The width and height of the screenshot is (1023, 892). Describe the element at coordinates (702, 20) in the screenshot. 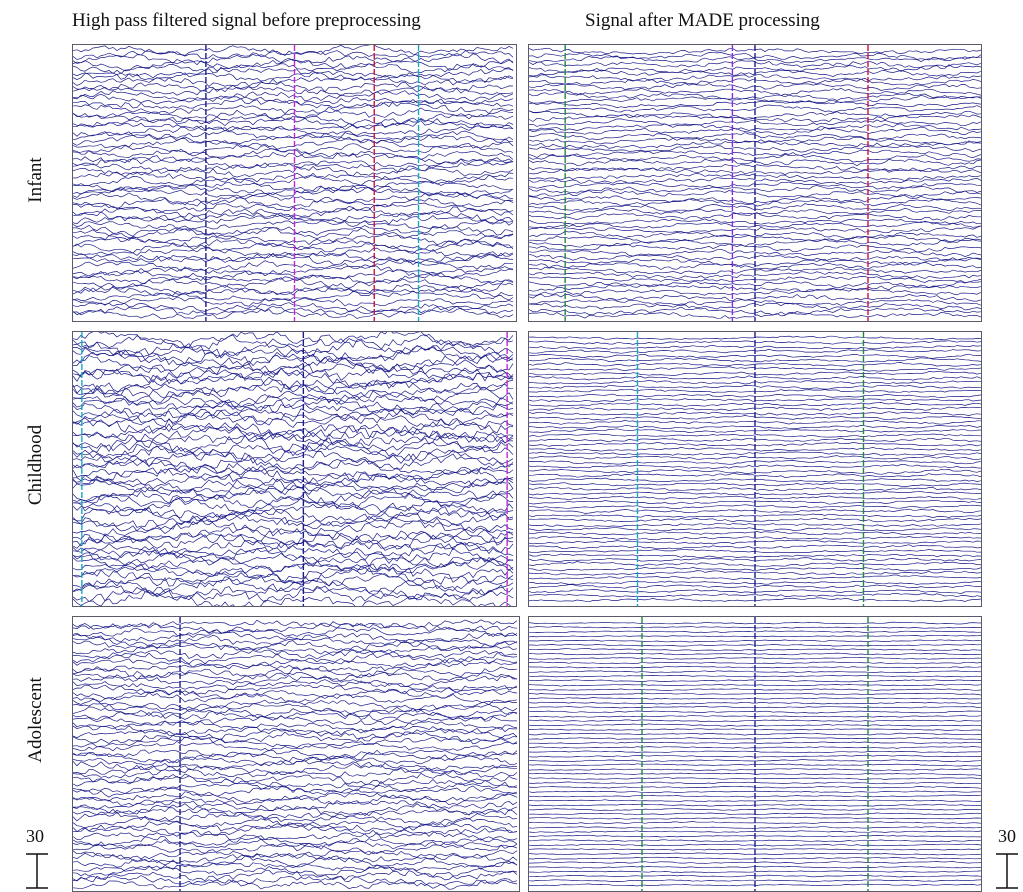

I see `column-title-after: Signal after MADE processing` at that location.